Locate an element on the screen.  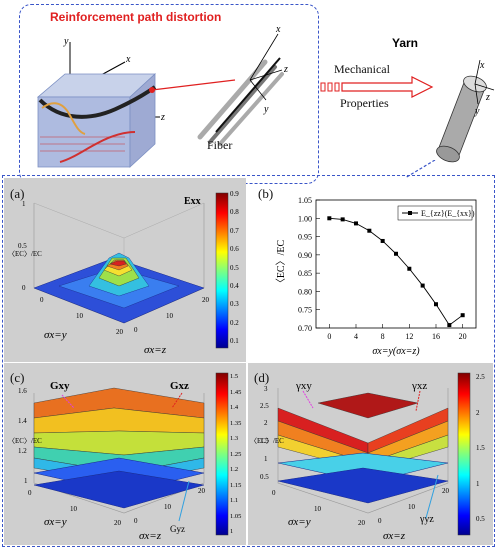
a-zlabel: 〈EC〉/EC is located at coordinates (25, 254).